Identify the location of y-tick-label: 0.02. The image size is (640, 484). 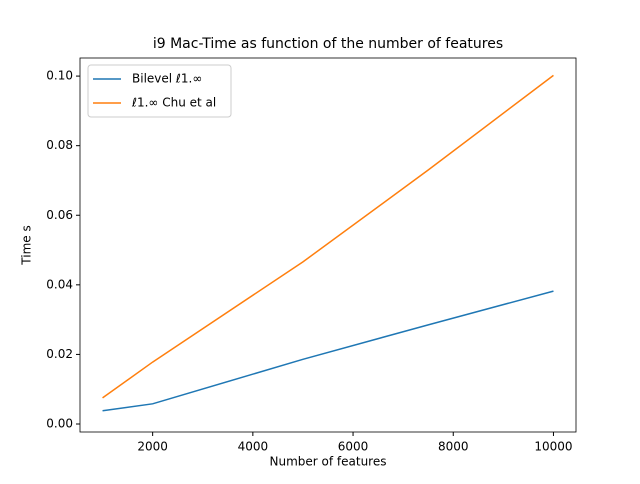
(59, 354).